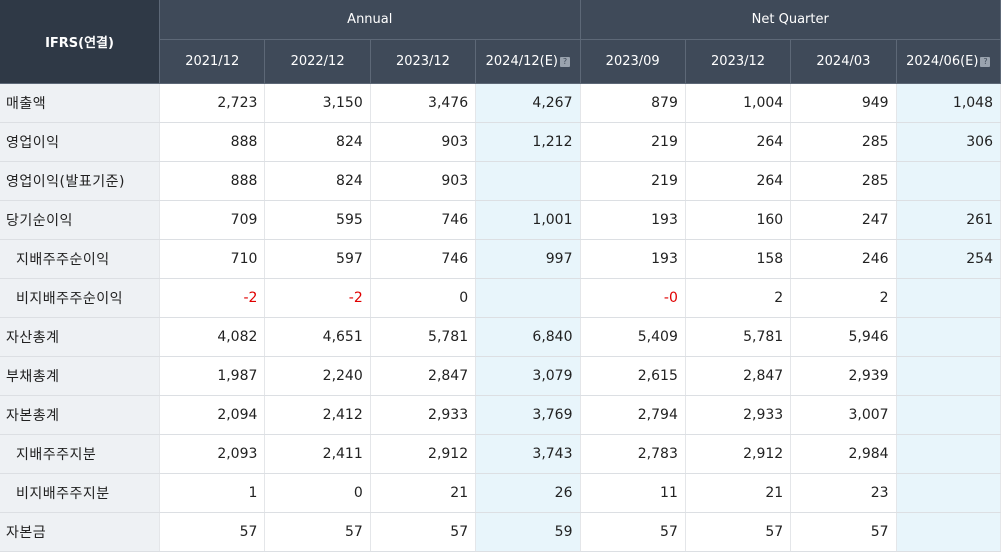 This screenshot has height=552, width=1001. I want to click on table-row: 자산총계 4,082 4,651 5,781 6,840 5,409 5,781 5,946, so click(500, 337).